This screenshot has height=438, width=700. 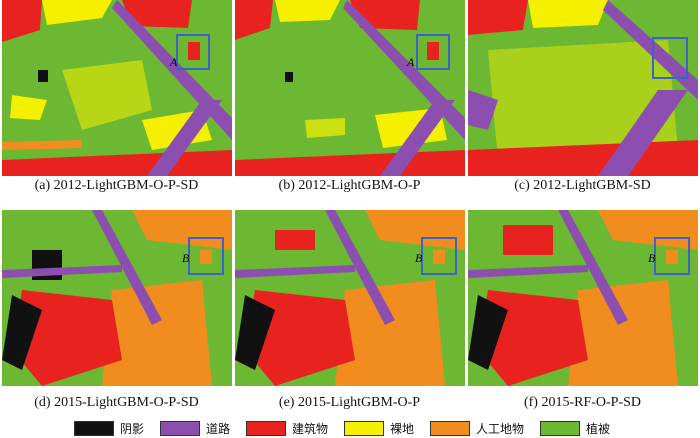 I want to click on legend-label-artificial: 人工地物, so click(x=500, y=428).